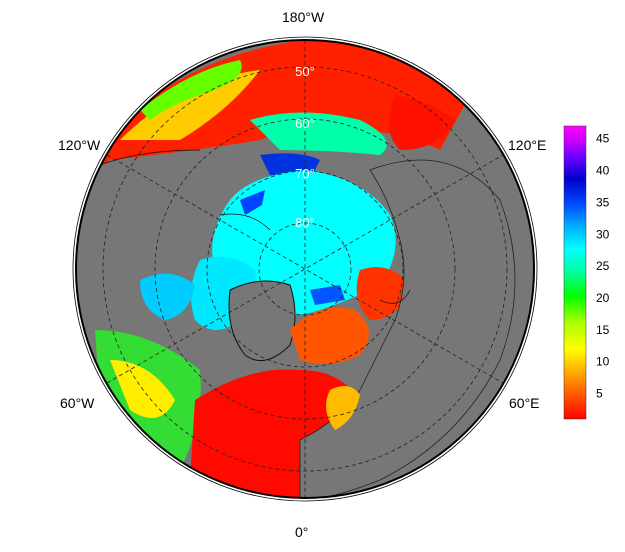 The height and width of the screenshot is (552, 625). Describe the element at coordinates (421, 122) in the screenshot. I see `okhotsk-red` at that location.